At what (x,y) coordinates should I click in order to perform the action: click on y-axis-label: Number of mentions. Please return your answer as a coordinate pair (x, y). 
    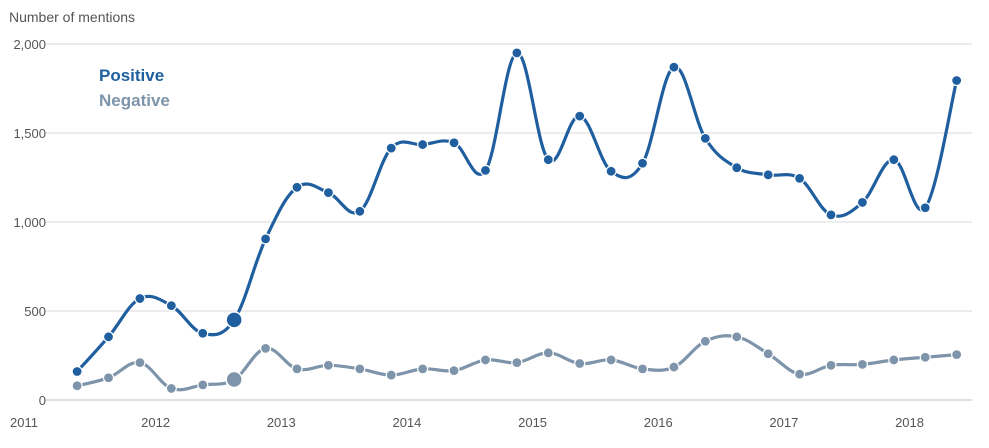
    Looking at the image, I should click on (72, 17).